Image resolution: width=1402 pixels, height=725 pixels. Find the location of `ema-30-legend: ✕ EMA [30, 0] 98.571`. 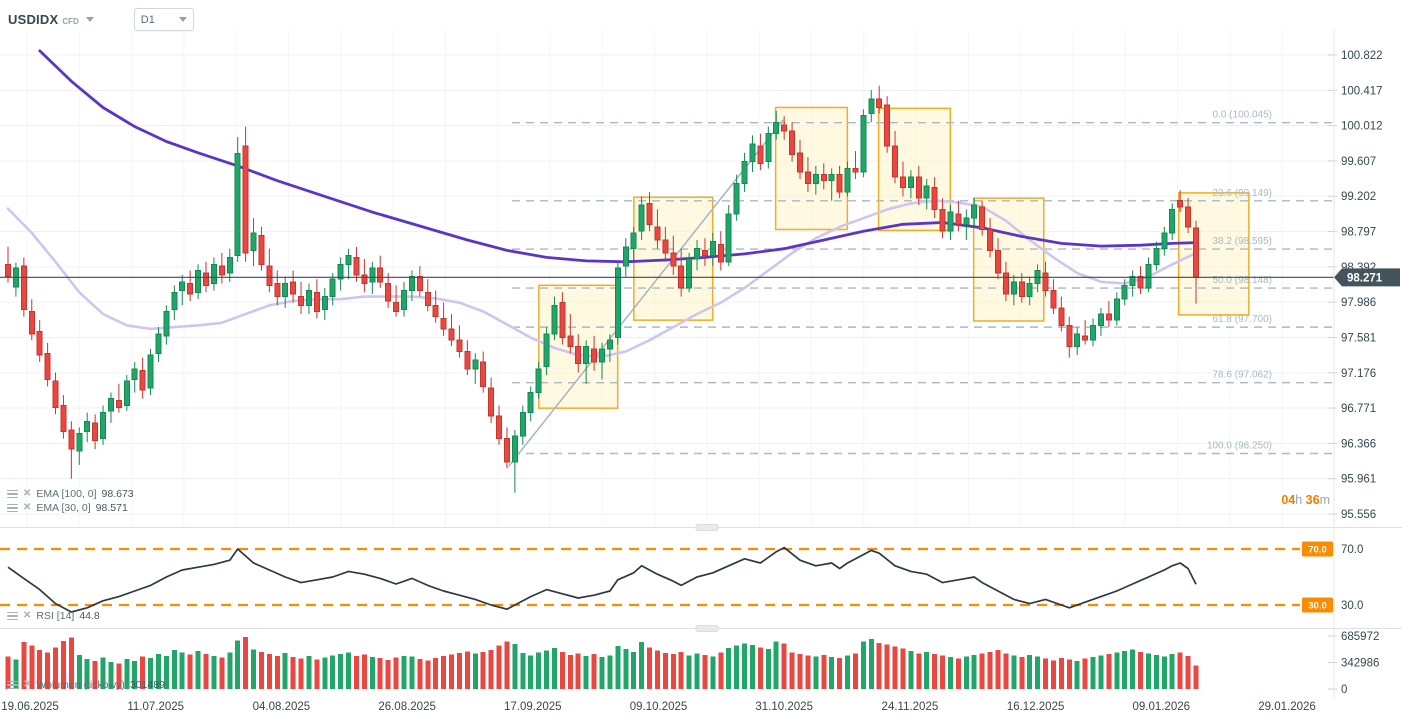

ema-30-legend: ✕ EMA [30, 0] 98.571 is located at coordinates (67, 508).